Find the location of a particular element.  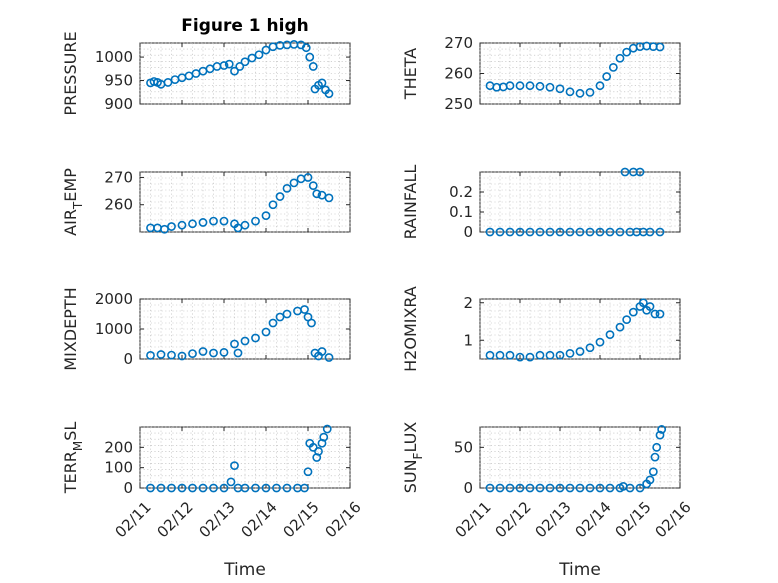

y-axis-label: AIRTEMP is located at coordinates (73, 202).